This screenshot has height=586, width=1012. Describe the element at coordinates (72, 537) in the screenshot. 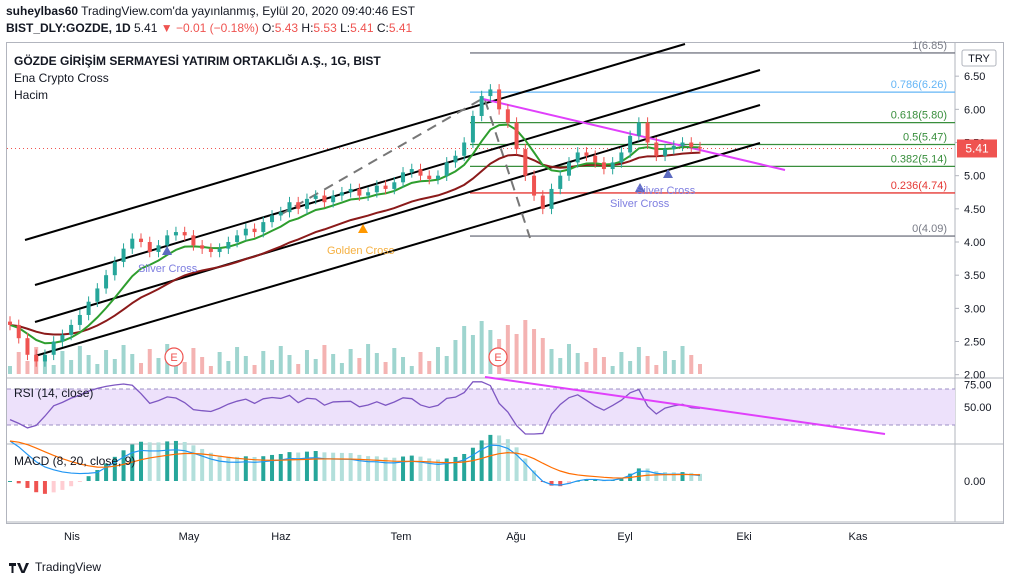

I see `time-axis-label: Nis` at that location.